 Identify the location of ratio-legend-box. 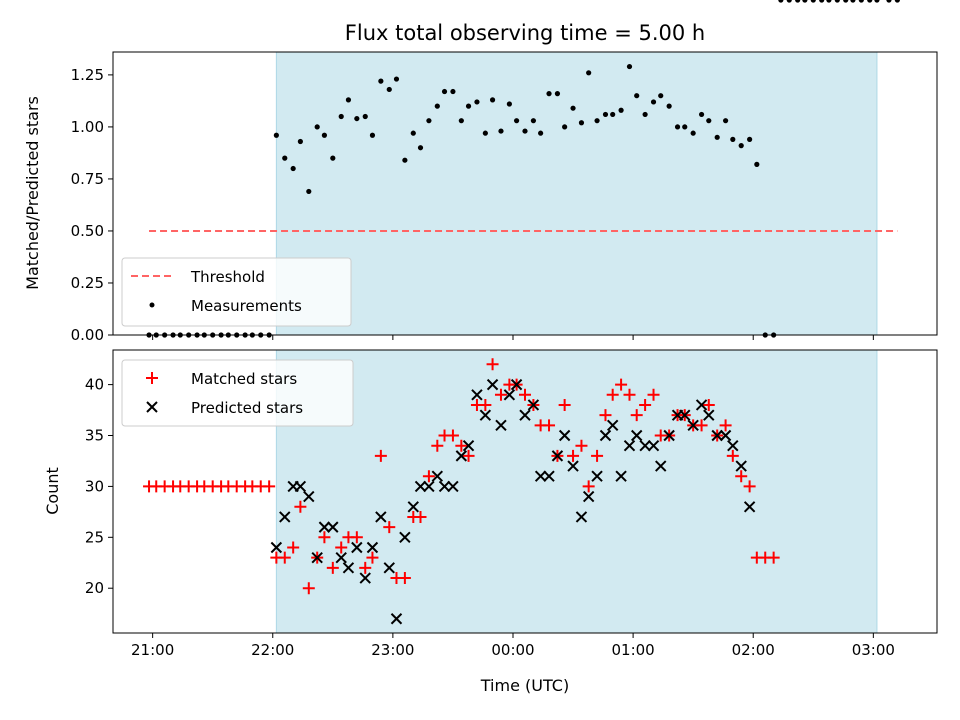
(236, 292).